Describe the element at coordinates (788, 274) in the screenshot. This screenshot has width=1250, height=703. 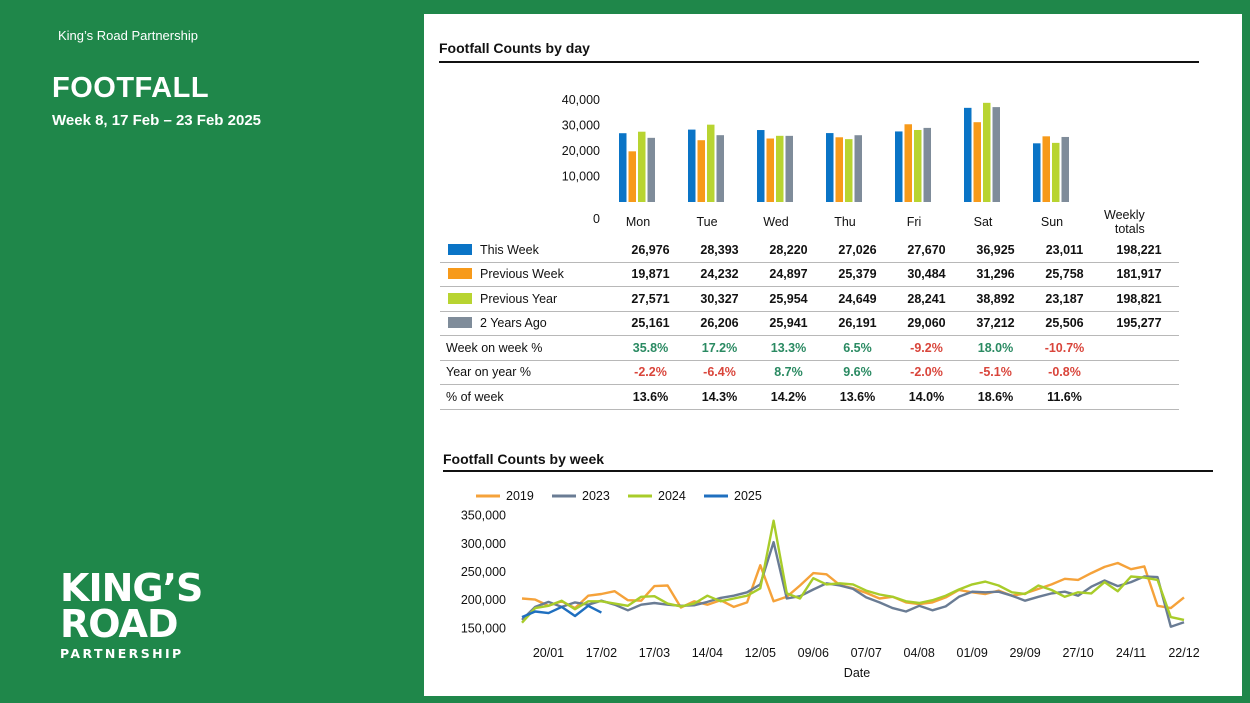
I see `table-cell: 24,897` at that location.